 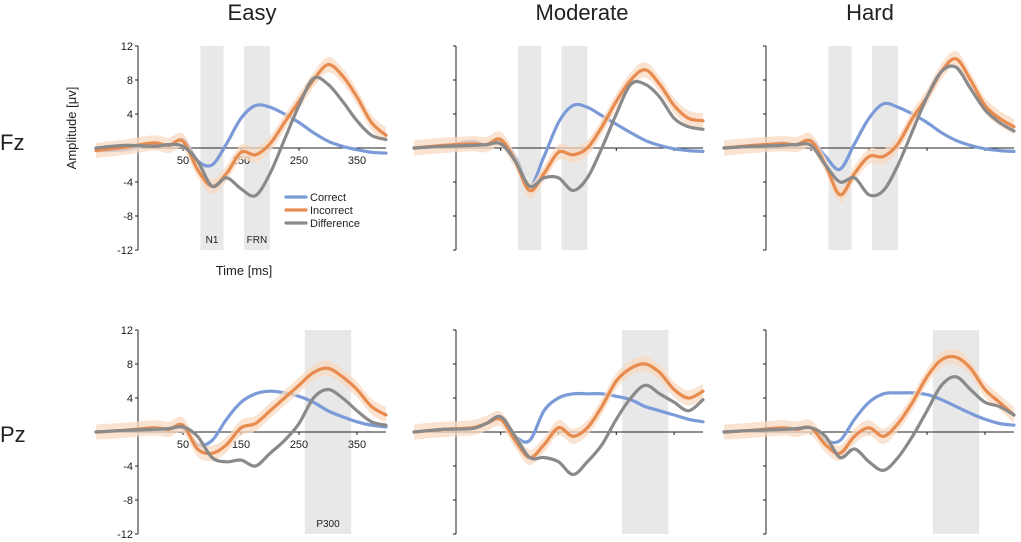 What do you see at coordinates (582, 12) in the screenshot?
I see `column-title-moderate: Moderate` at bounding box center [582, 12].